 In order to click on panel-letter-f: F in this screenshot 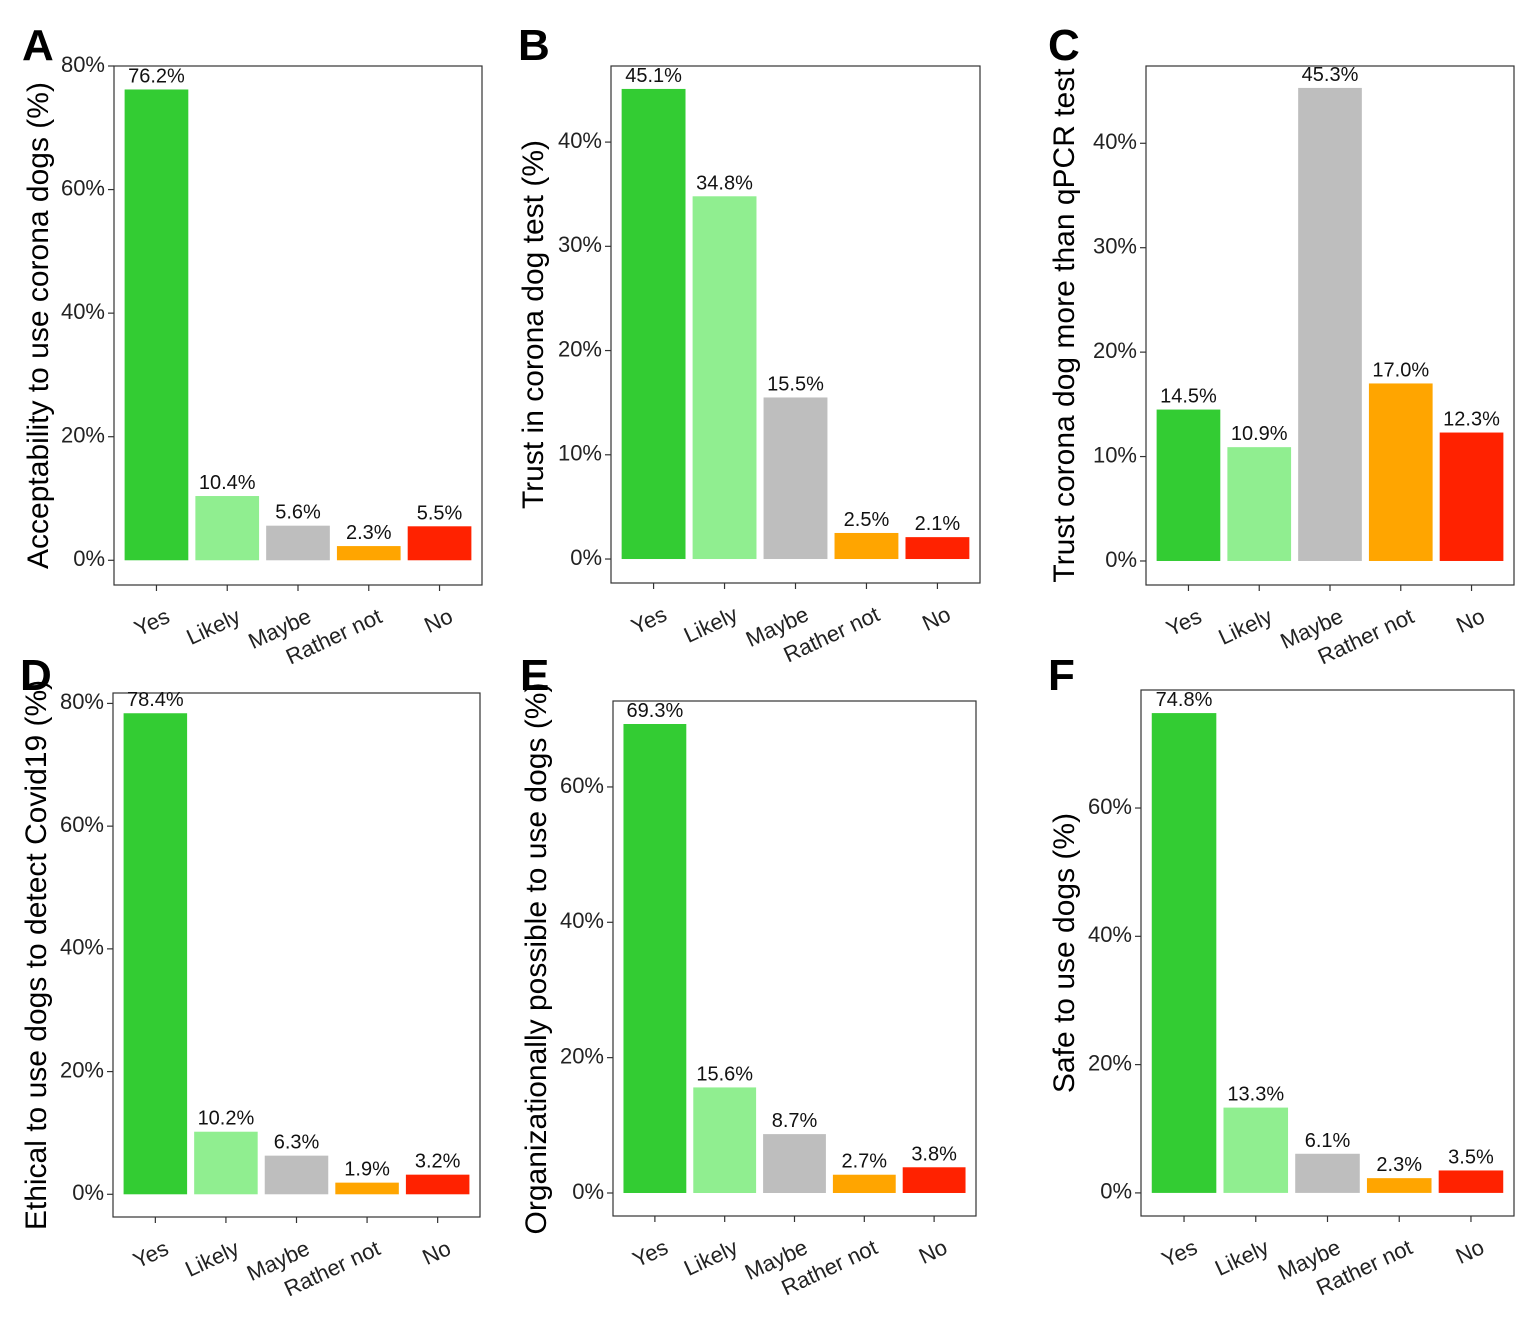, I will do `click(1061, 675)`.